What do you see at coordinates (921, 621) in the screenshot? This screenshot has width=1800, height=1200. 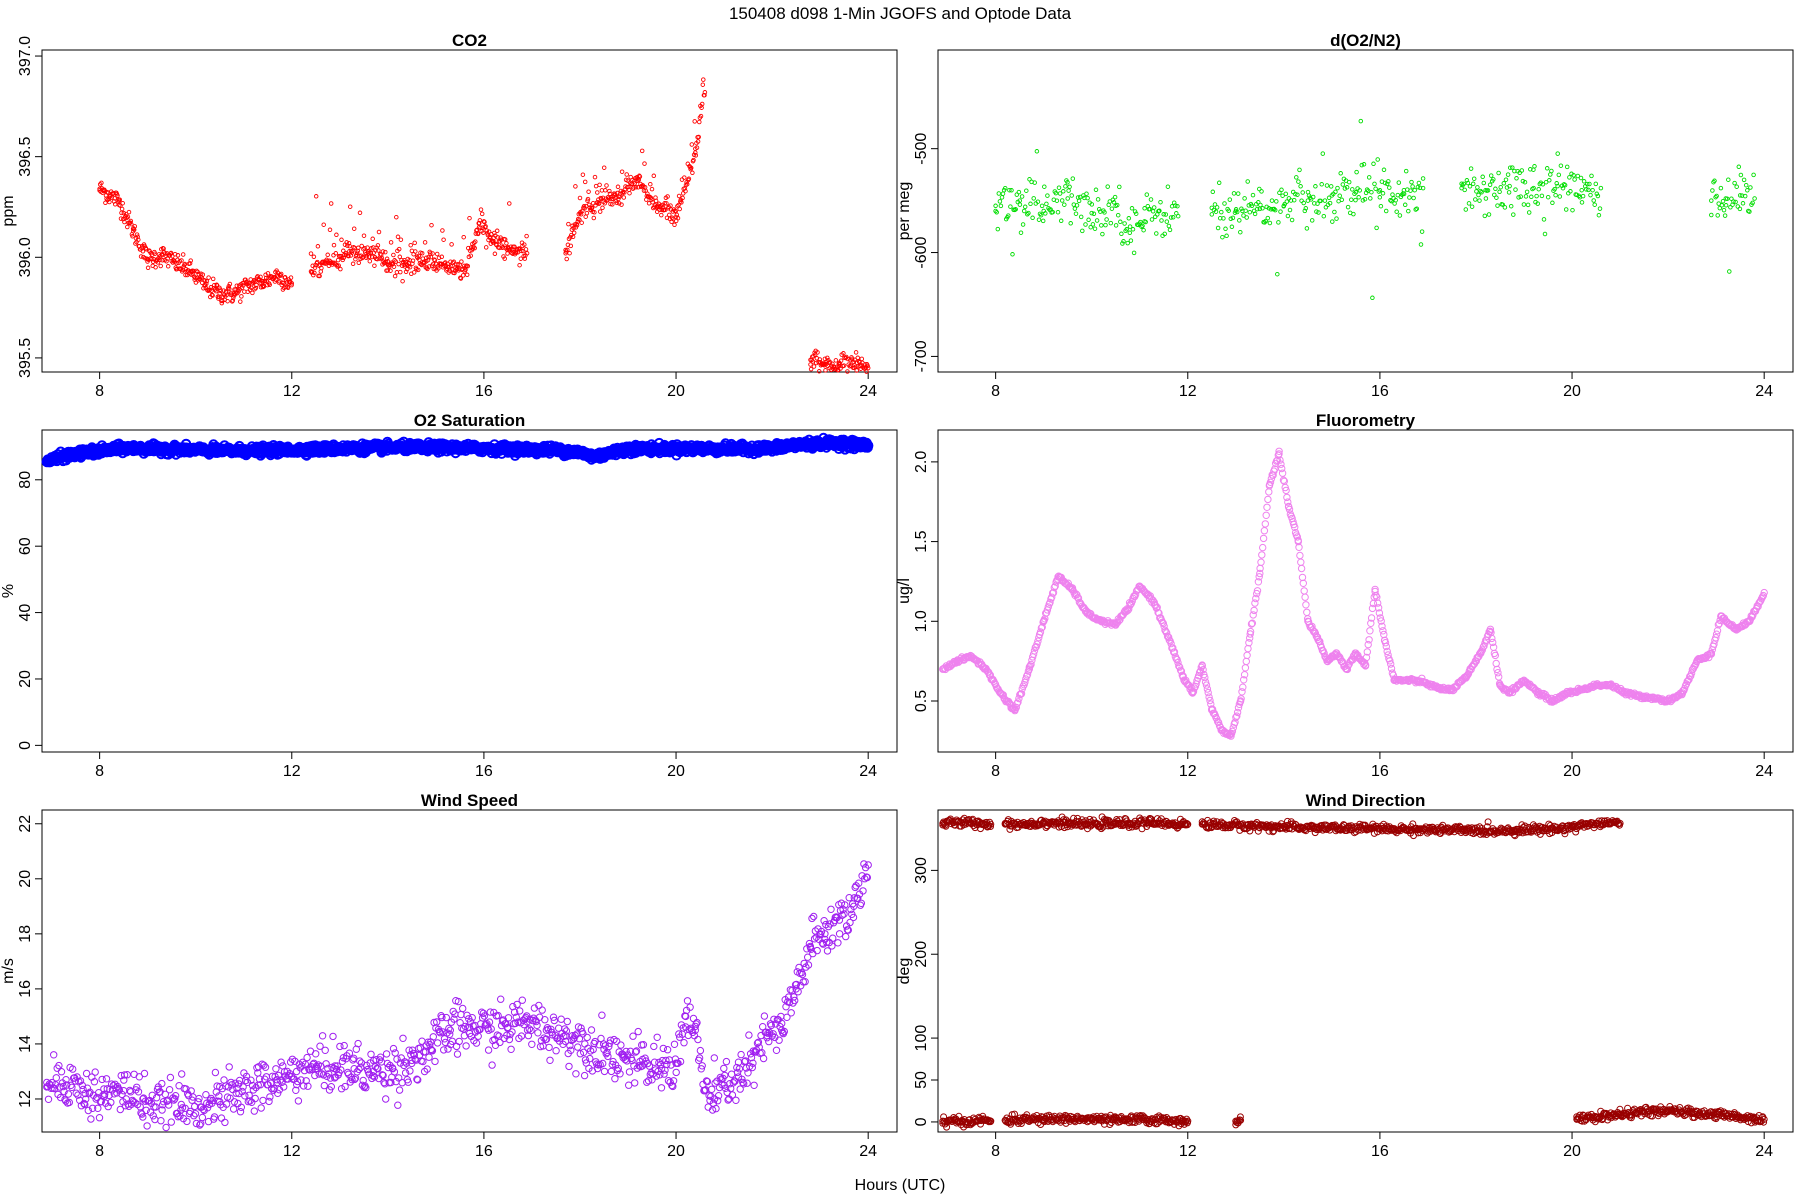 I see `y-tick-label: 1.0` at bounding box center [921, 621].